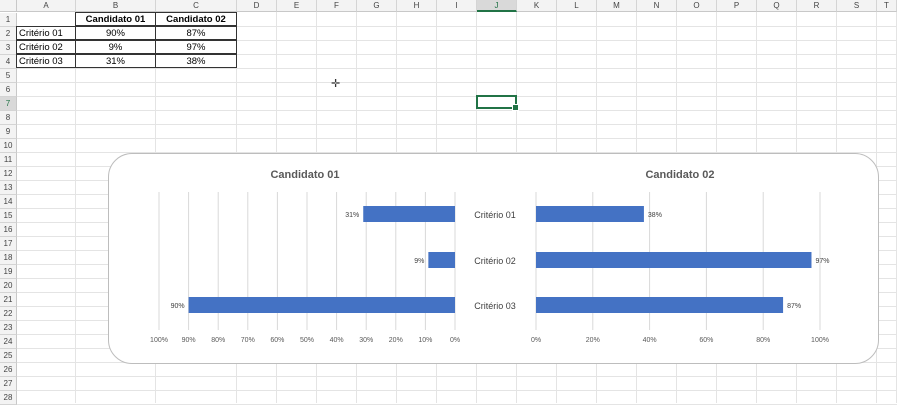  Describe the element at coordinates (336, 84) in the screenshot. I see `cross-cursor-icon: ✛` at that location.